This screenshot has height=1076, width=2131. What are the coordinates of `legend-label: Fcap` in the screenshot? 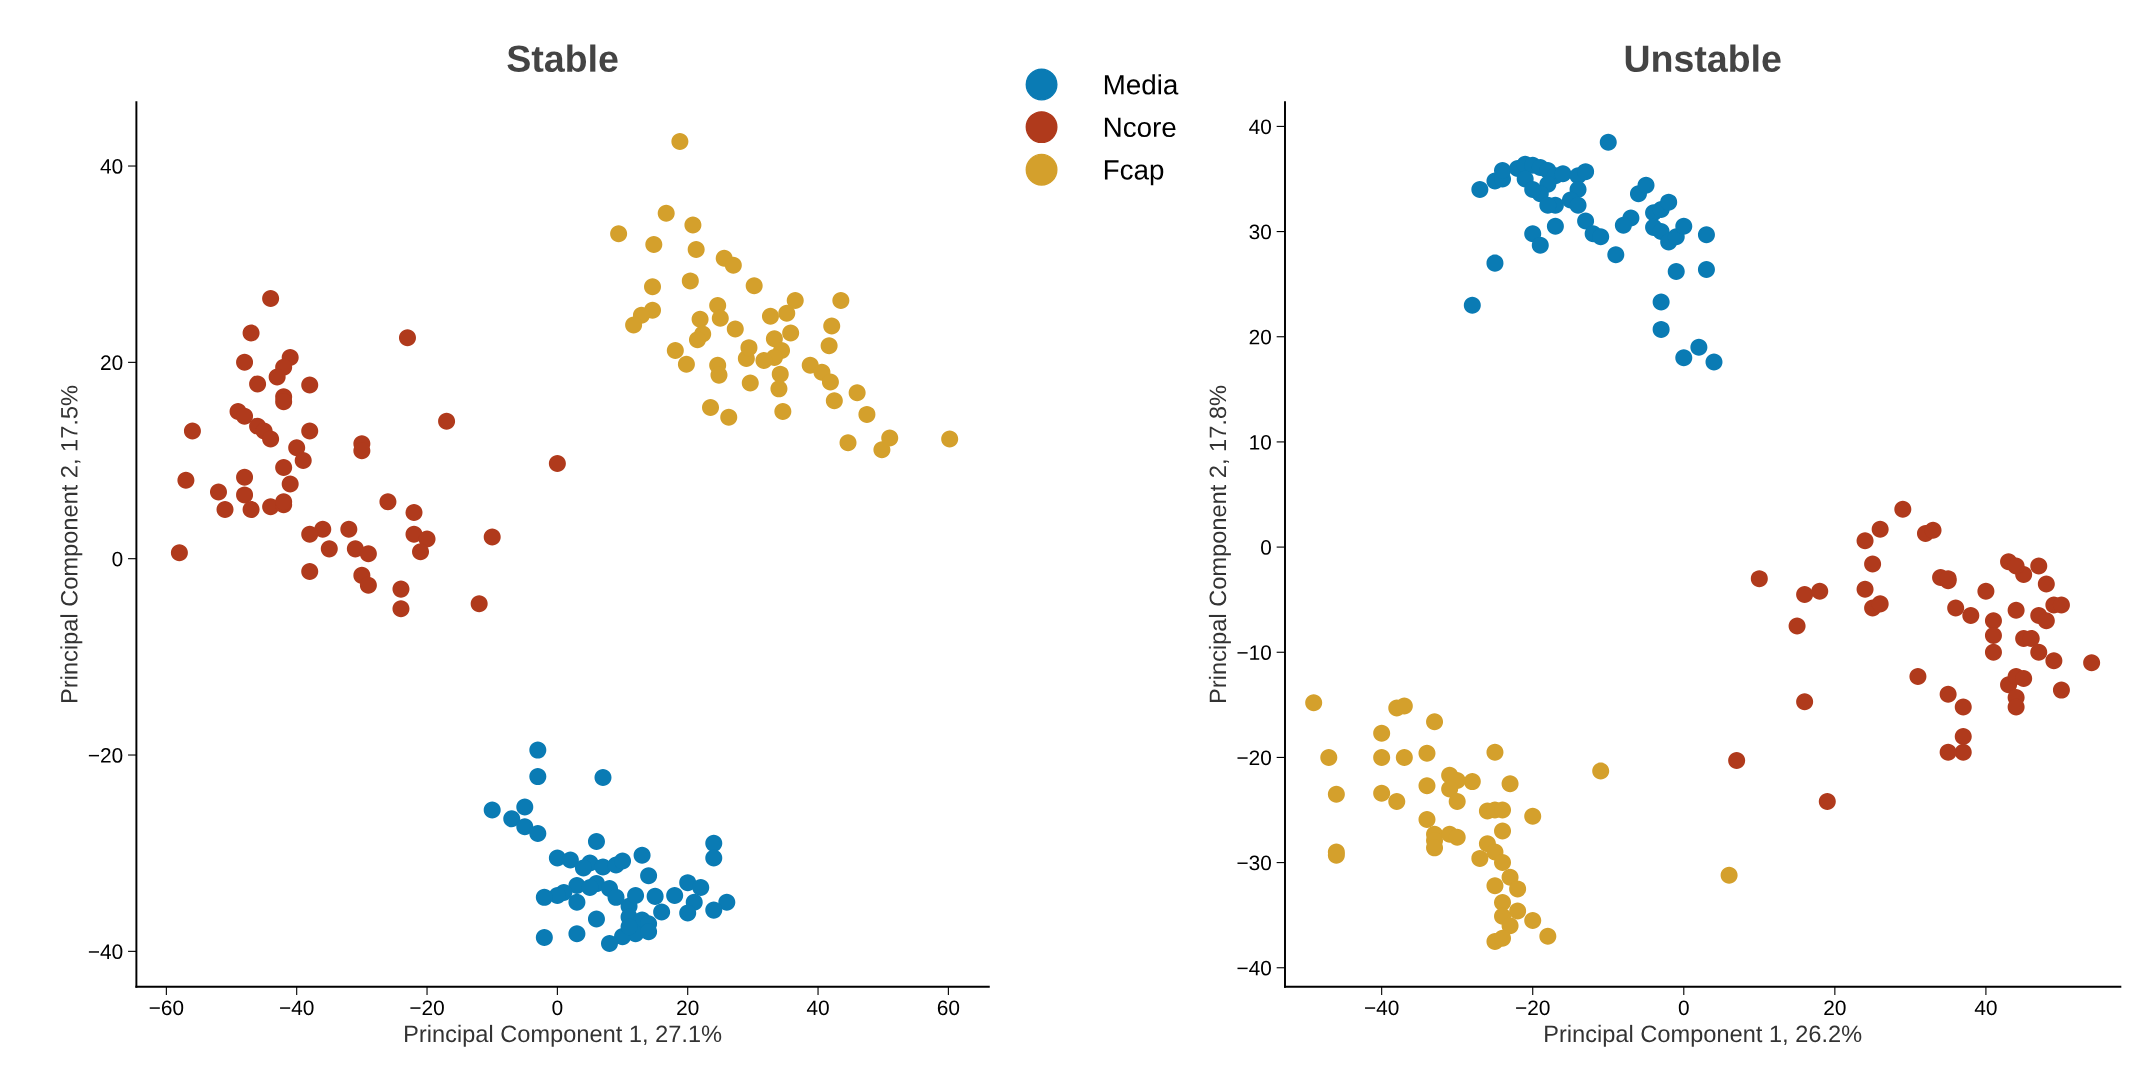 It's located at (1134, 173).